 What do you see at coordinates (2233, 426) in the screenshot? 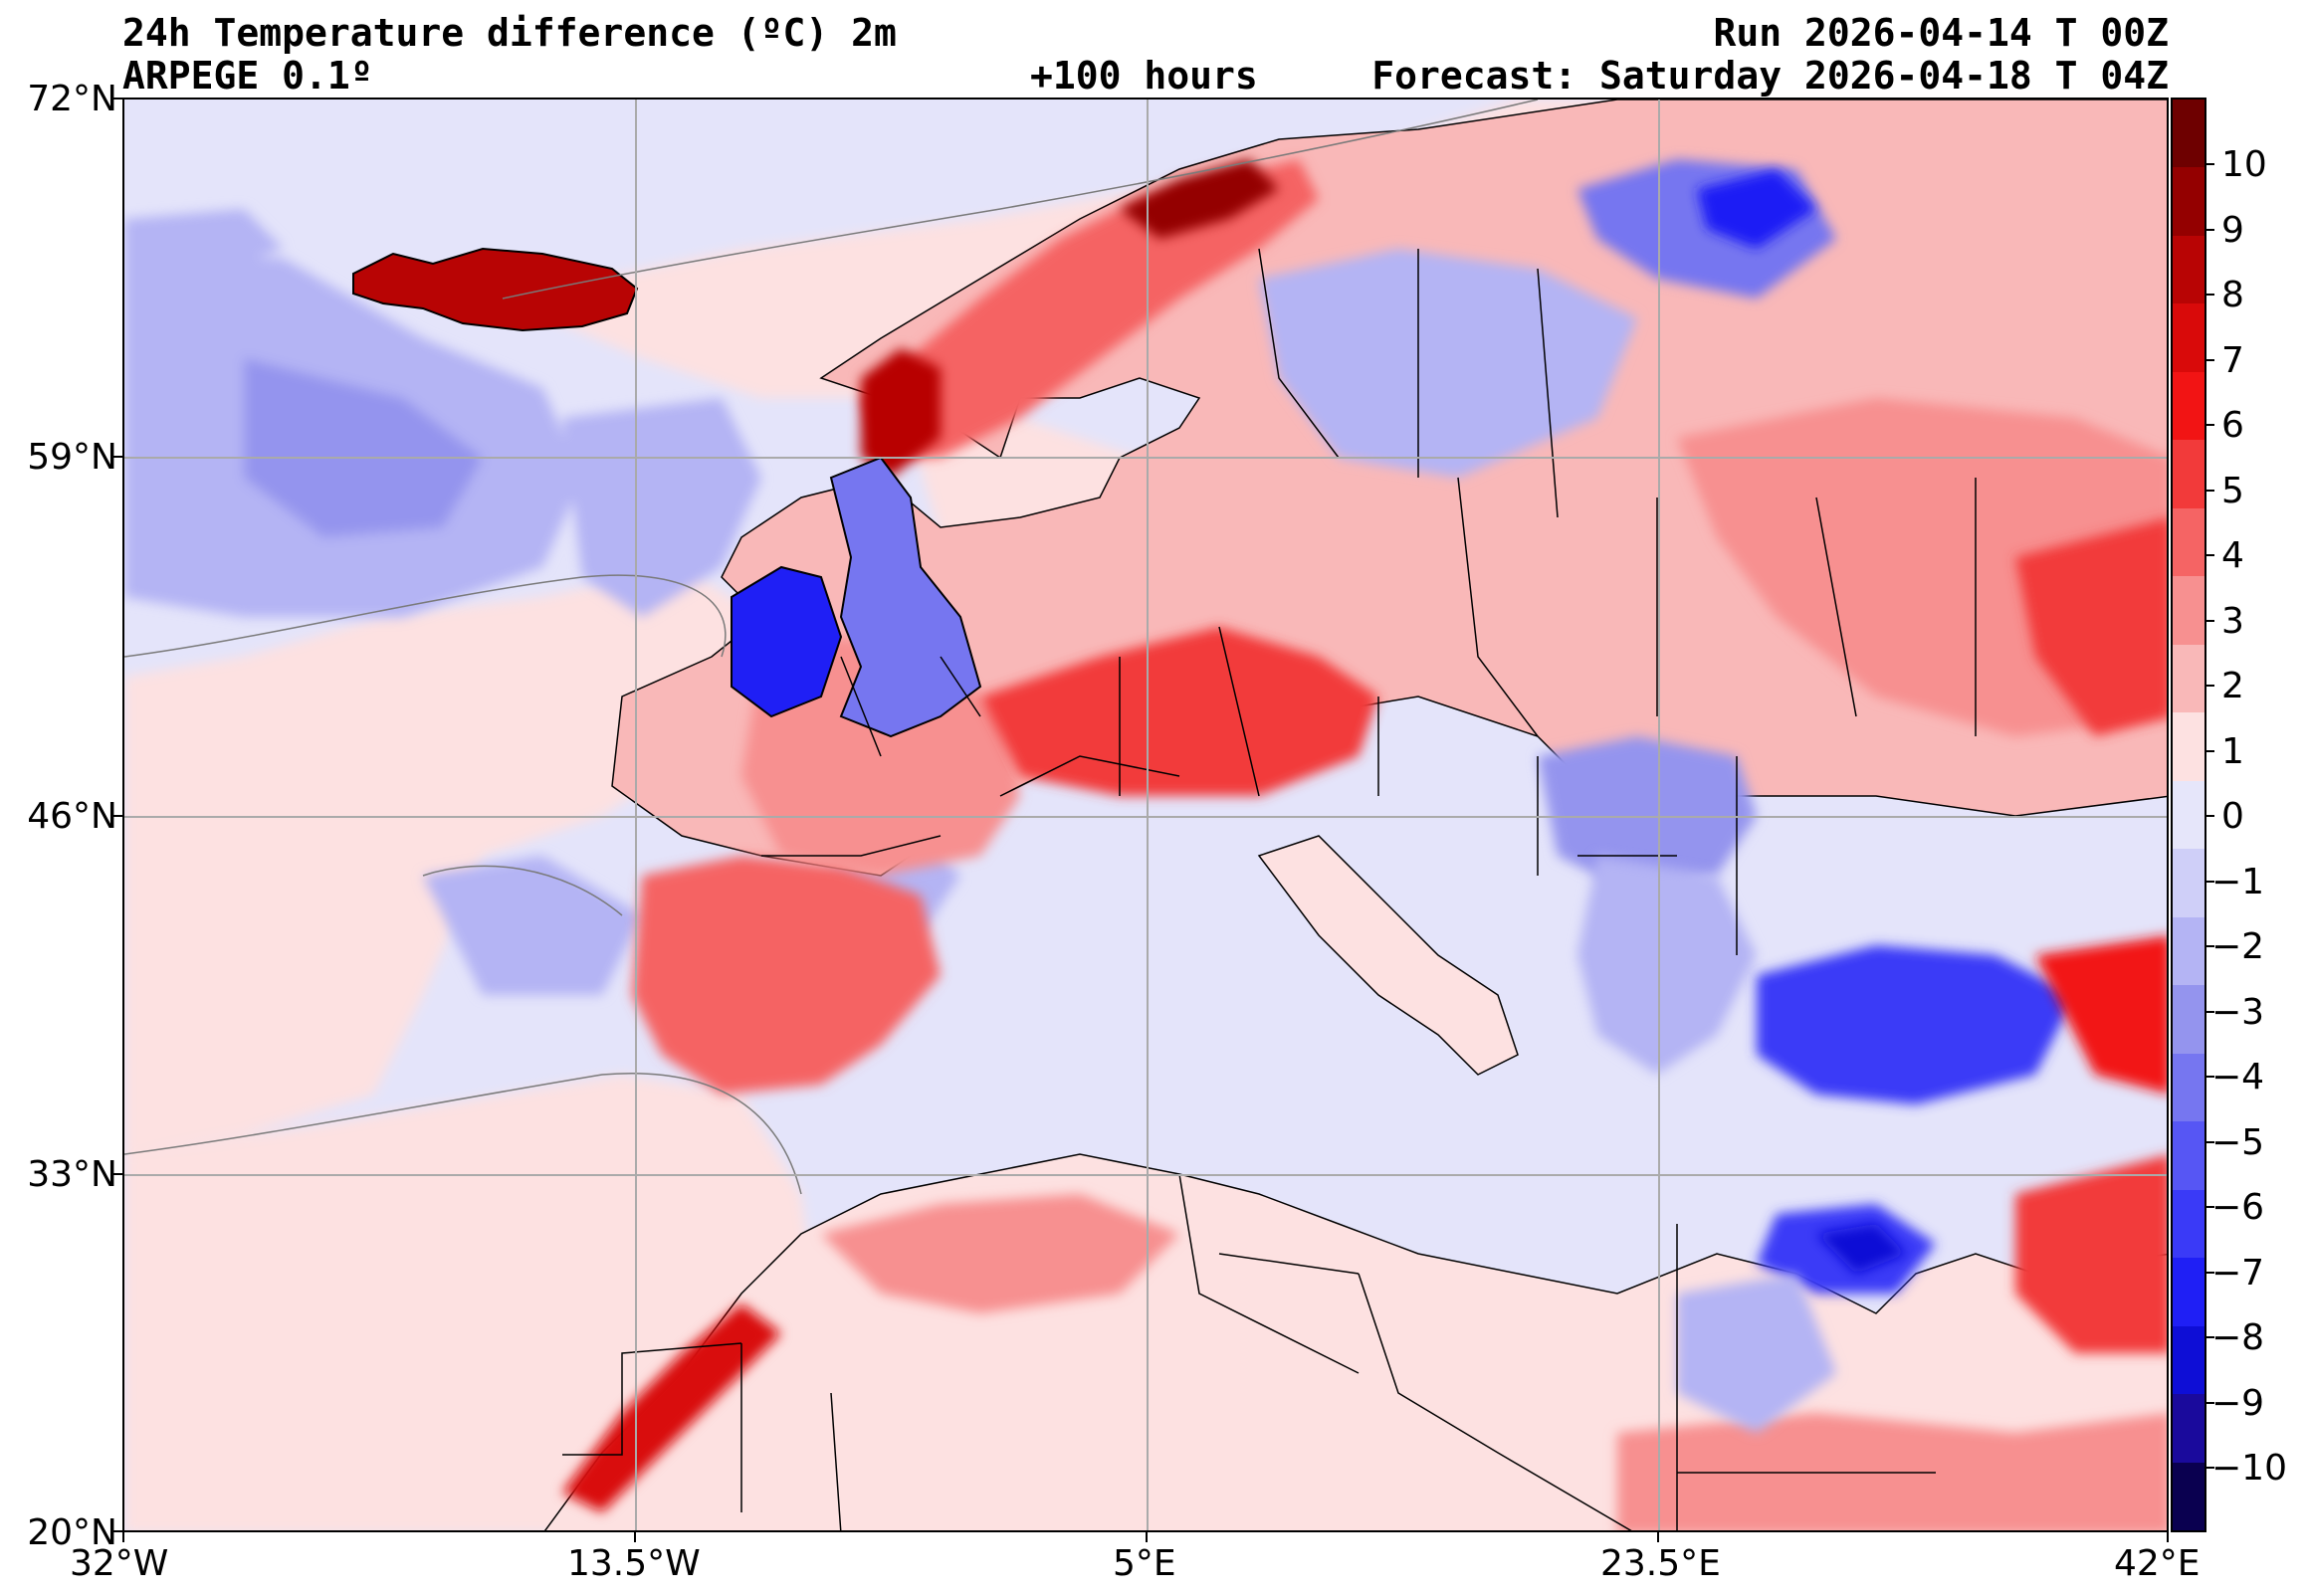
I see `colorbar-label: 6` at bounding box center [2233, 426].